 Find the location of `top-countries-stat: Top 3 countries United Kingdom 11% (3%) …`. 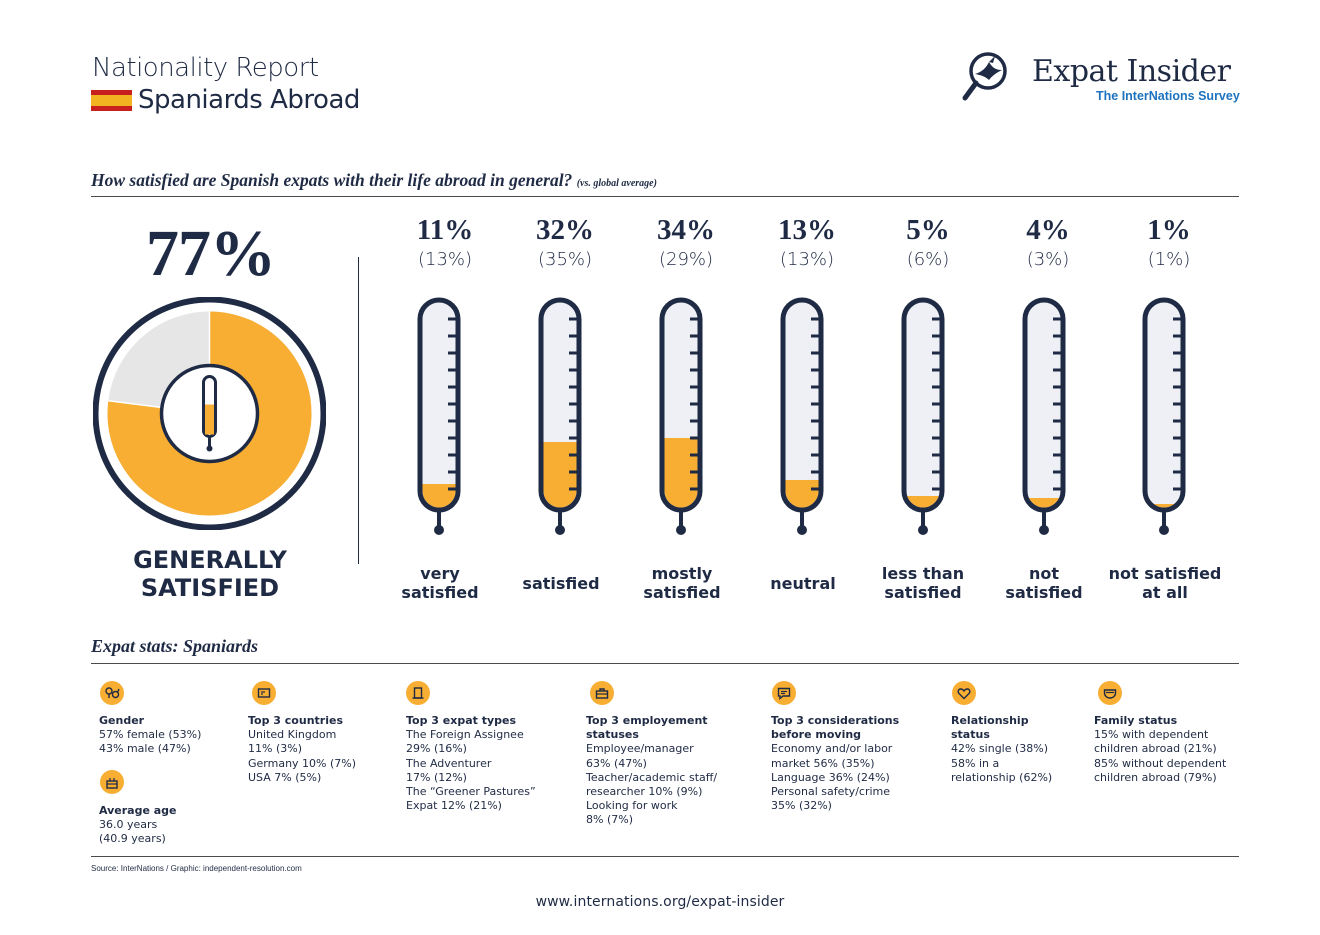

top-countries-stat: Top 3 countries United Kingdom 11% (3%) … is located at coordinates (302, 749).